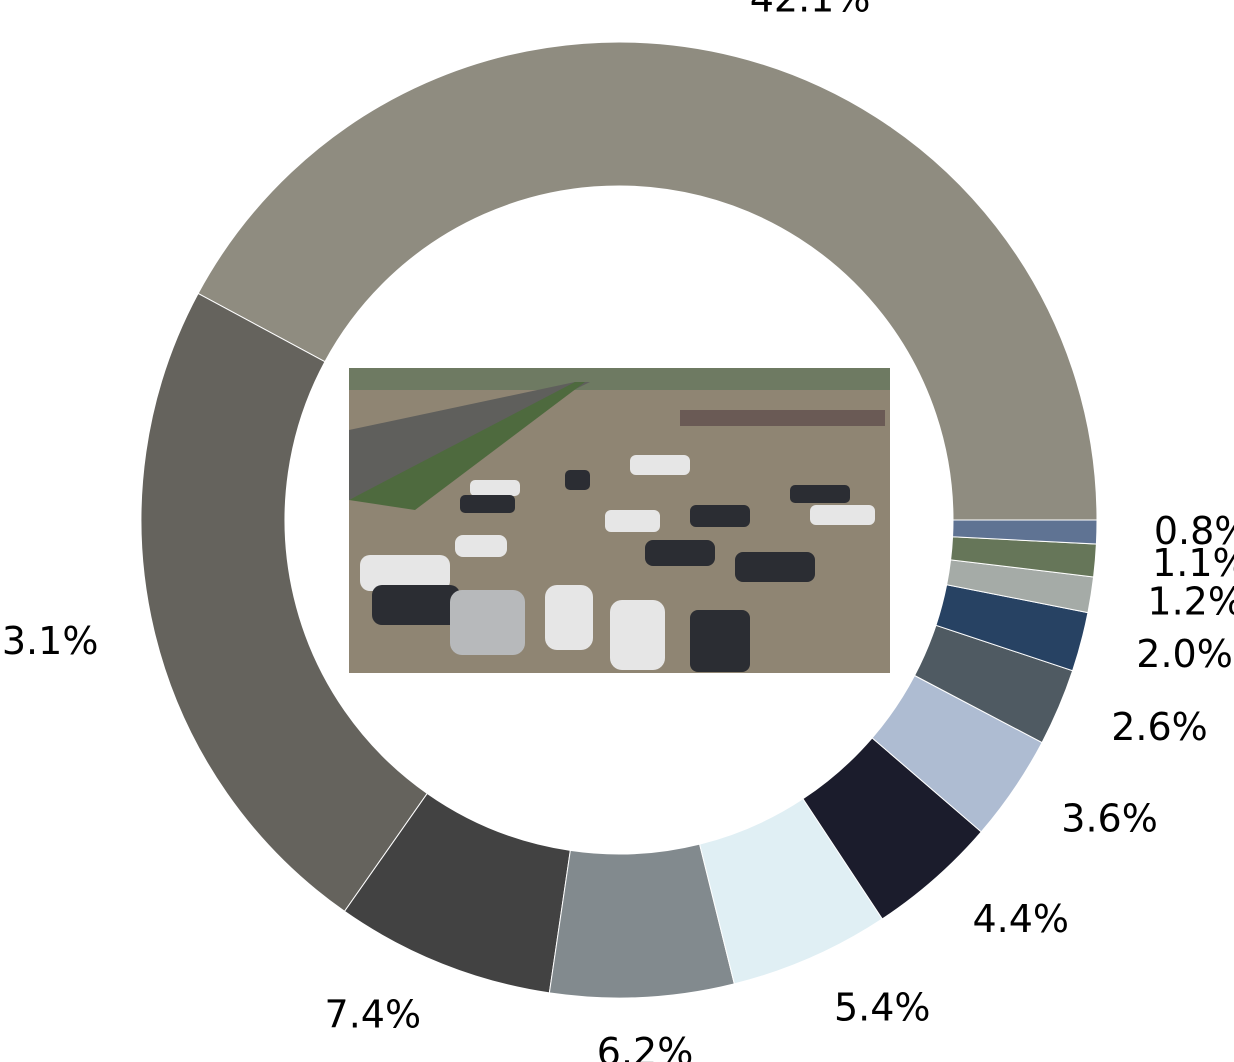 This screenshot has width=1234, height=1062. I want to click on slice-label: 42.1%, so click(810, 10).